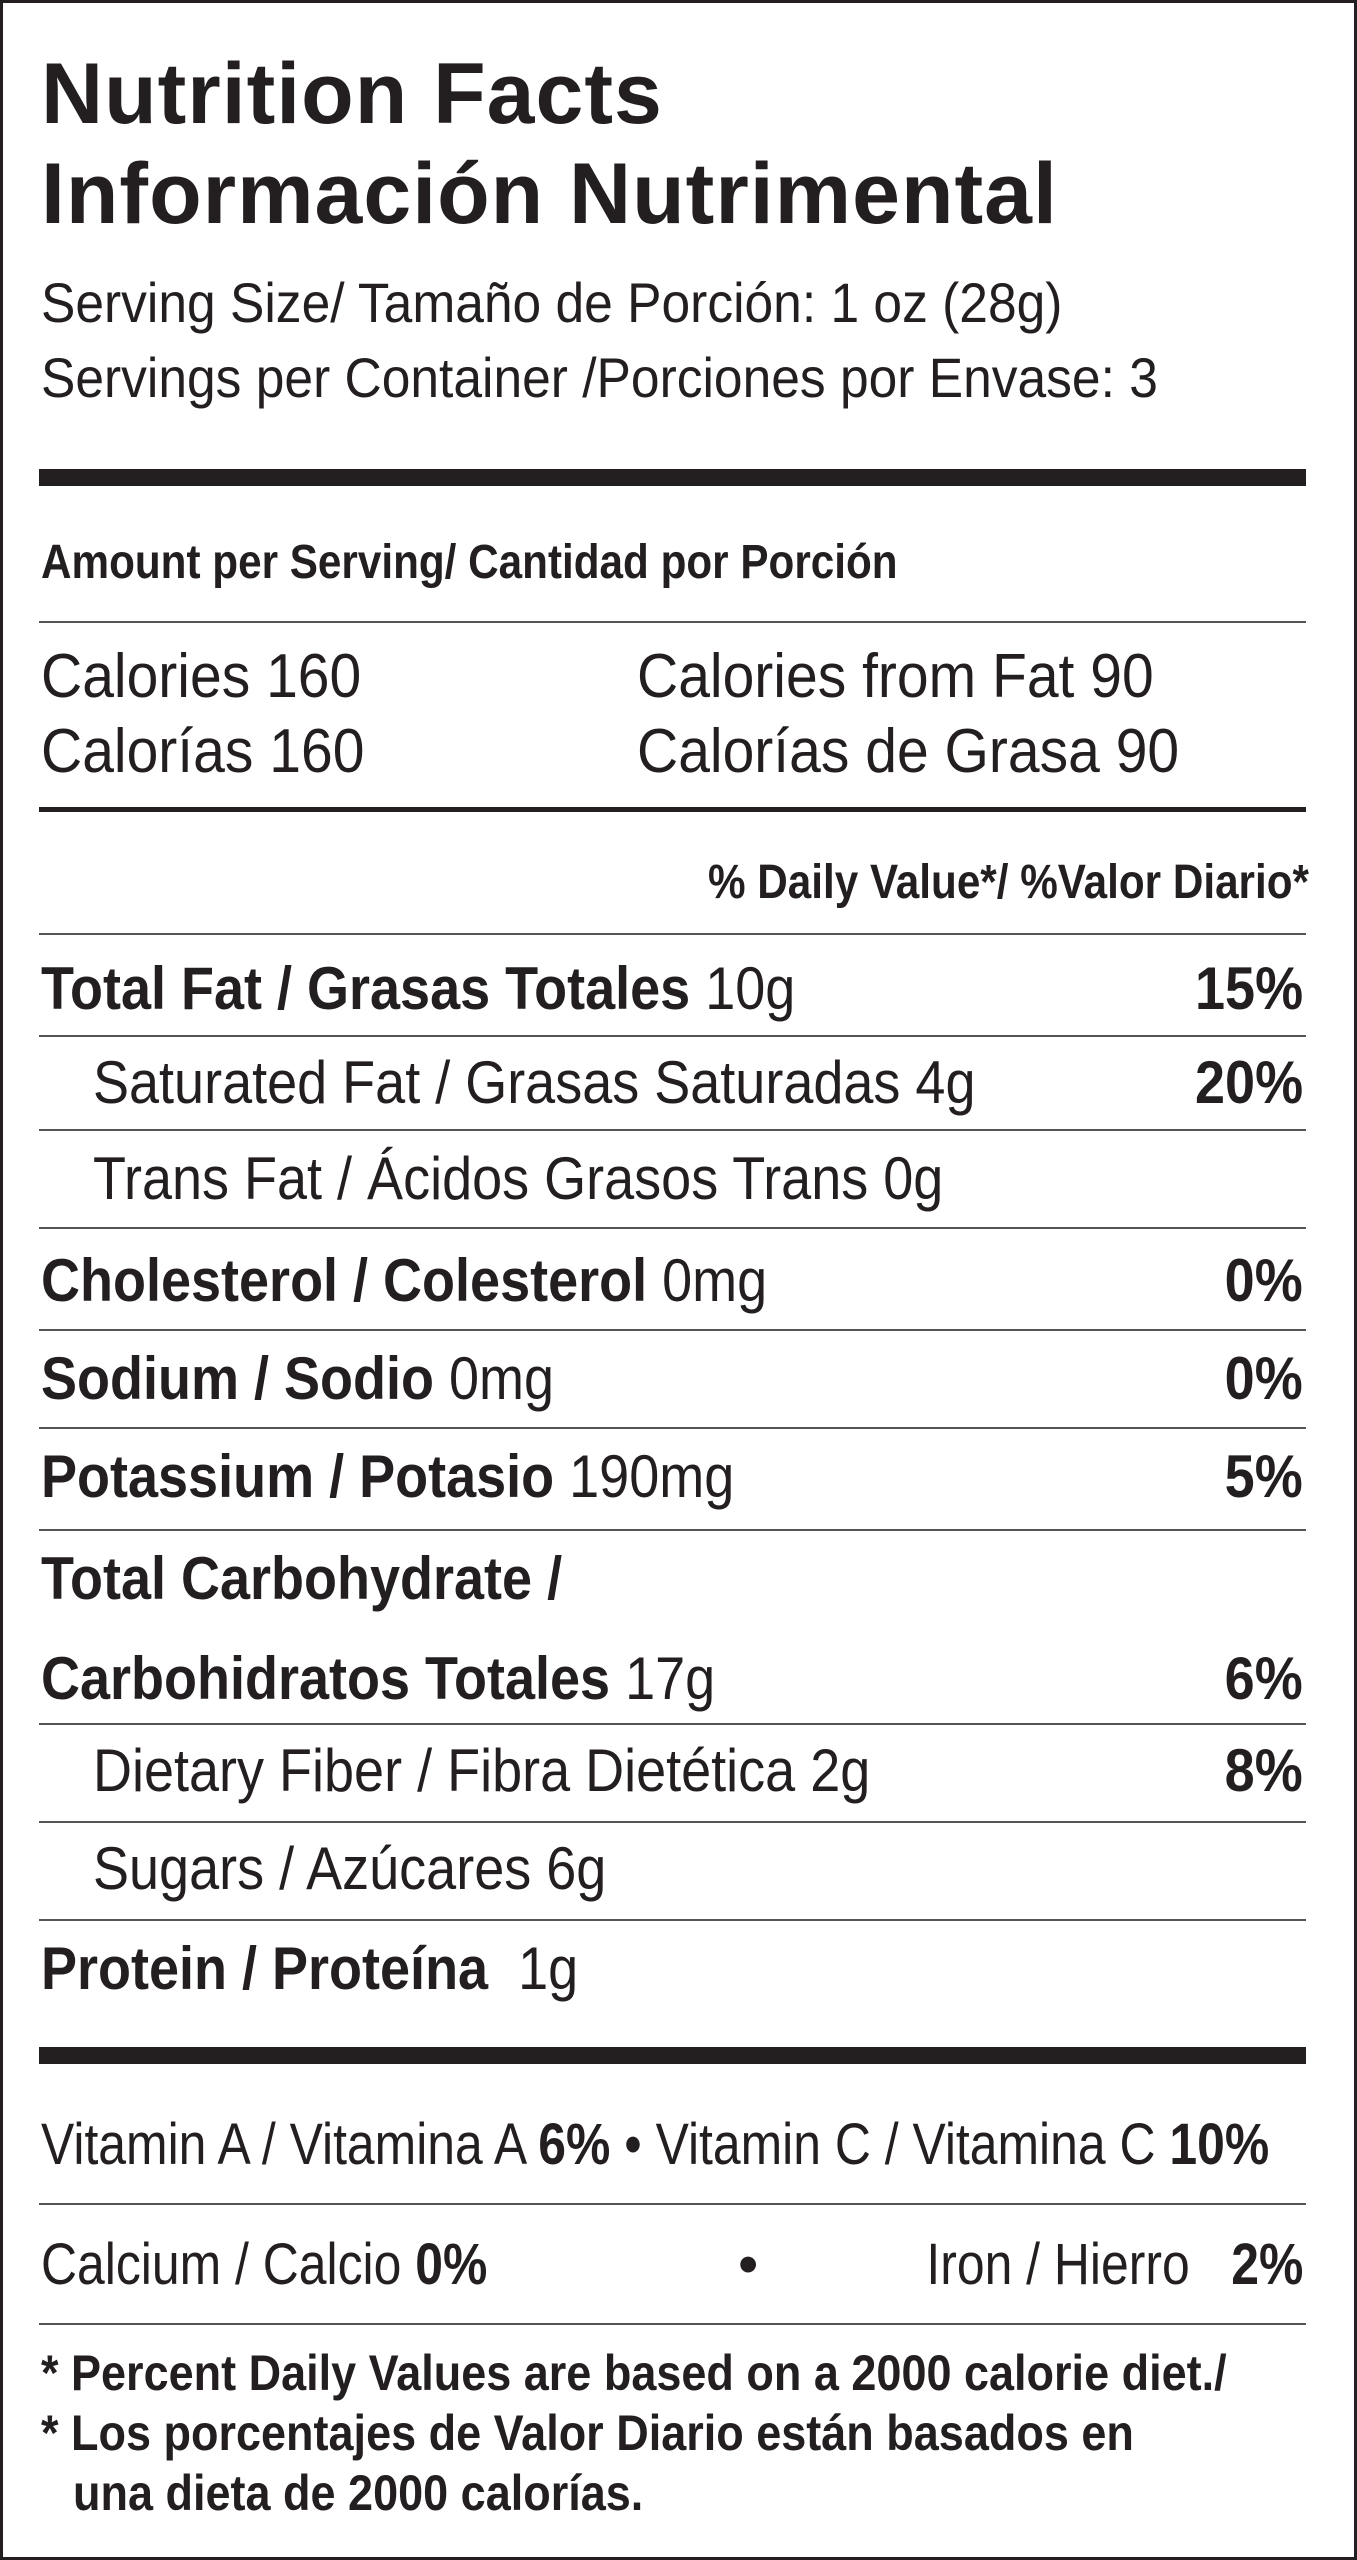 The image size is (1357, 2560). Describe the element at coordinates (1248, 988) in the screenshot. I see `nutrient-dv: 15%` at that location.